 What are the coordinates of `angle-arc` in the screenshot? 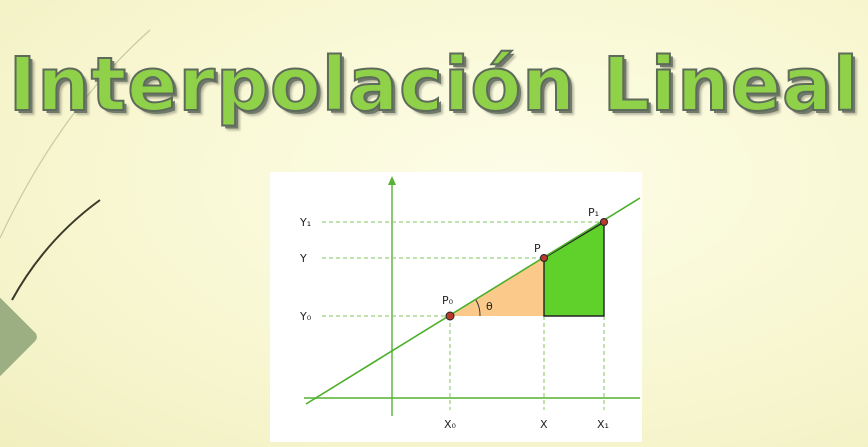 It's located at (478, 308).